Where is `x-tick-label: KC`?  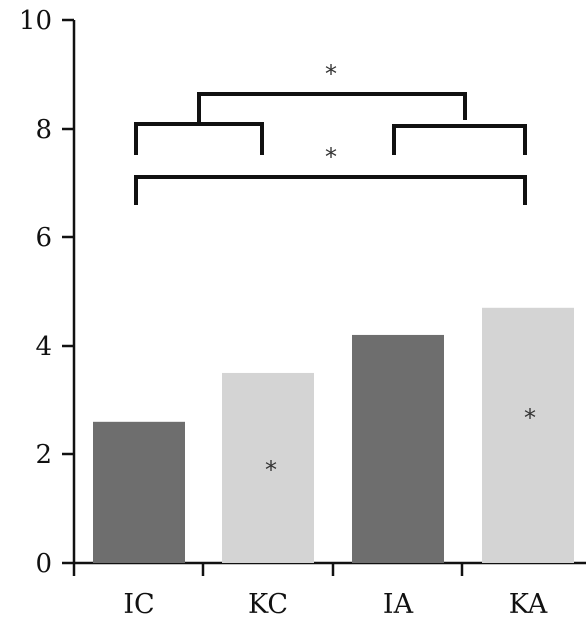 x-tick-label: KC is located at coordinates (268, 604).